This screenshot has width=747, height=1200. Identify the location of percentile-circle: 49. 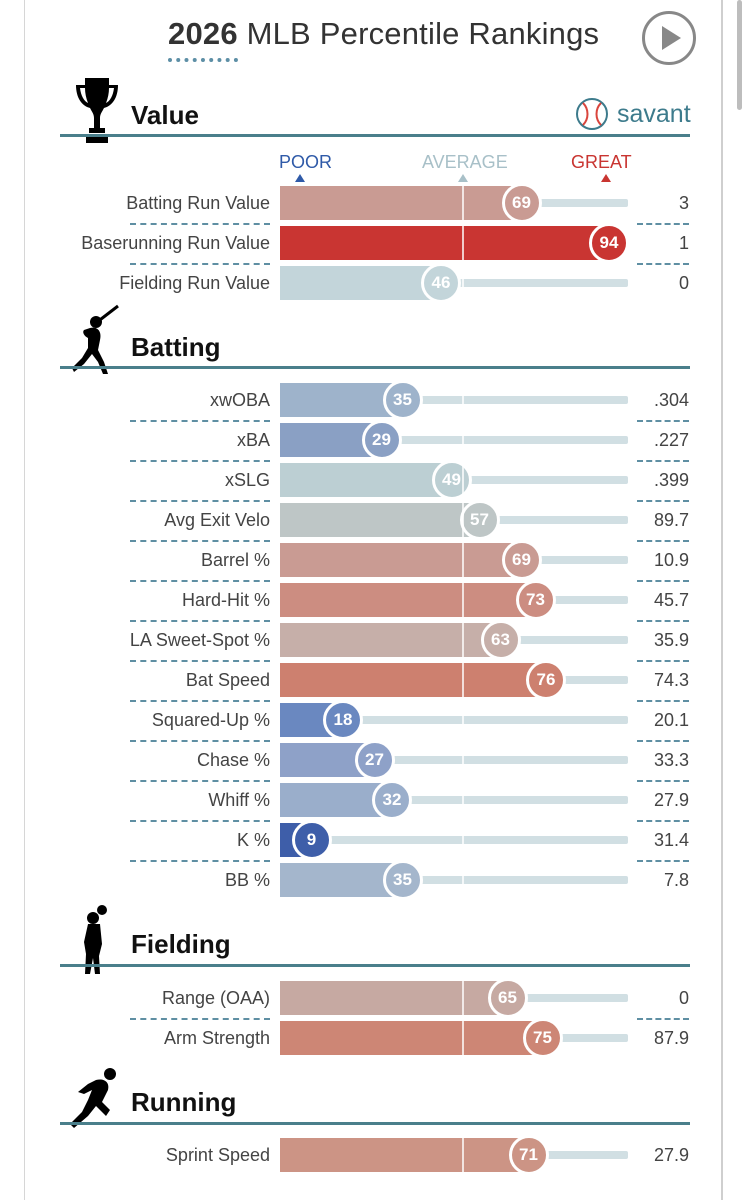
(451, 480).